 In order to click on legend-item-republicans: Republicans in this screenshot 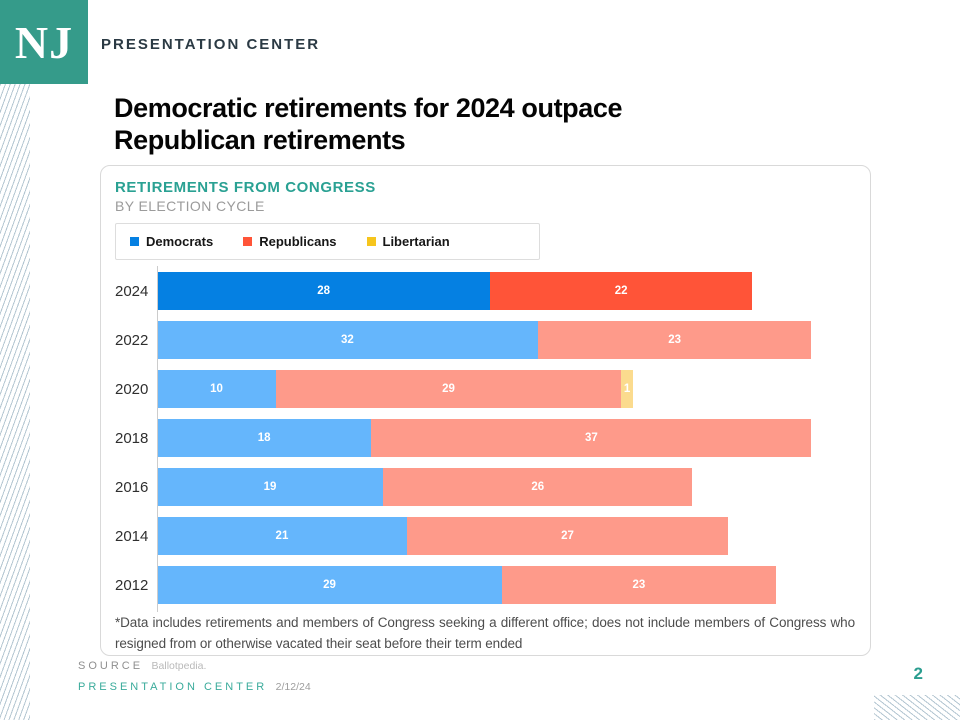, I will do `click(290, 241)`.